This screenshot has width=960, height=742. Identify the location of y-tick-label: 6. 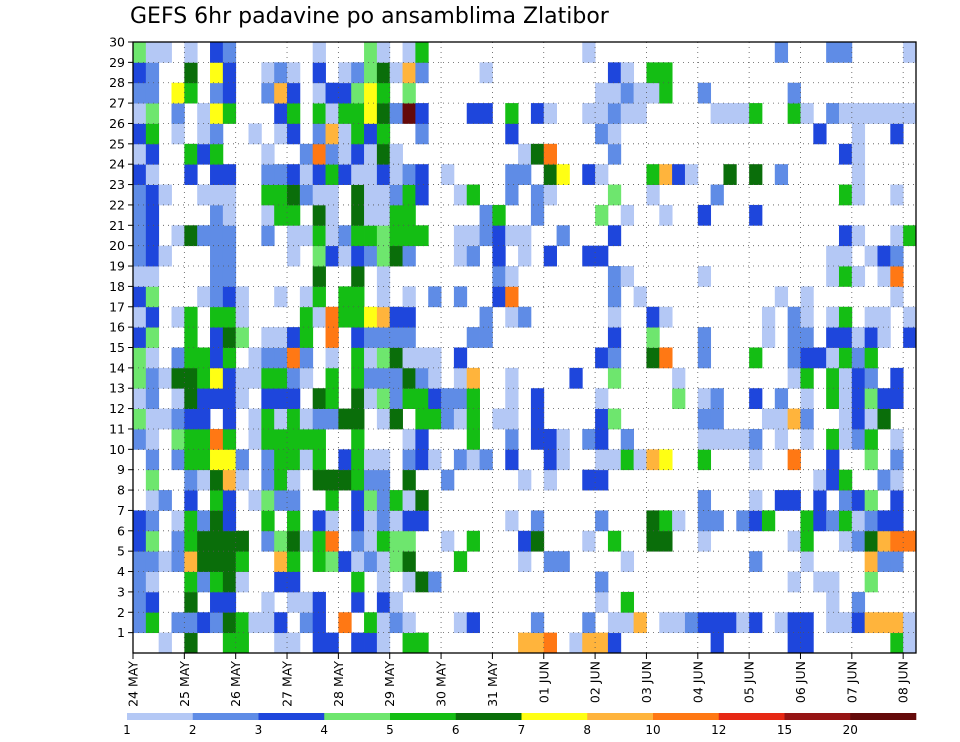
(121, 530).